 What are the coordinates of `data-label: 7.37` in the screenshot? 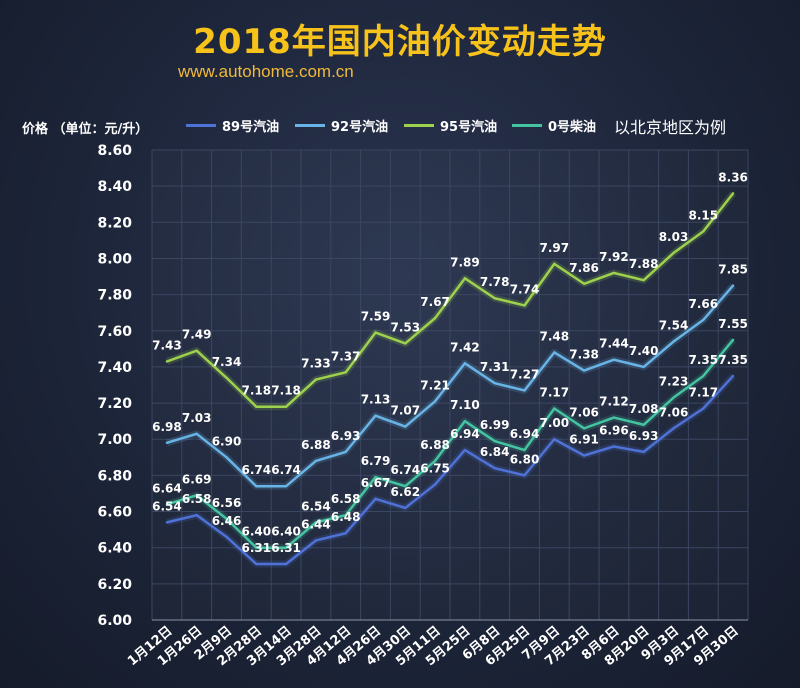 It's located at (346, 356).